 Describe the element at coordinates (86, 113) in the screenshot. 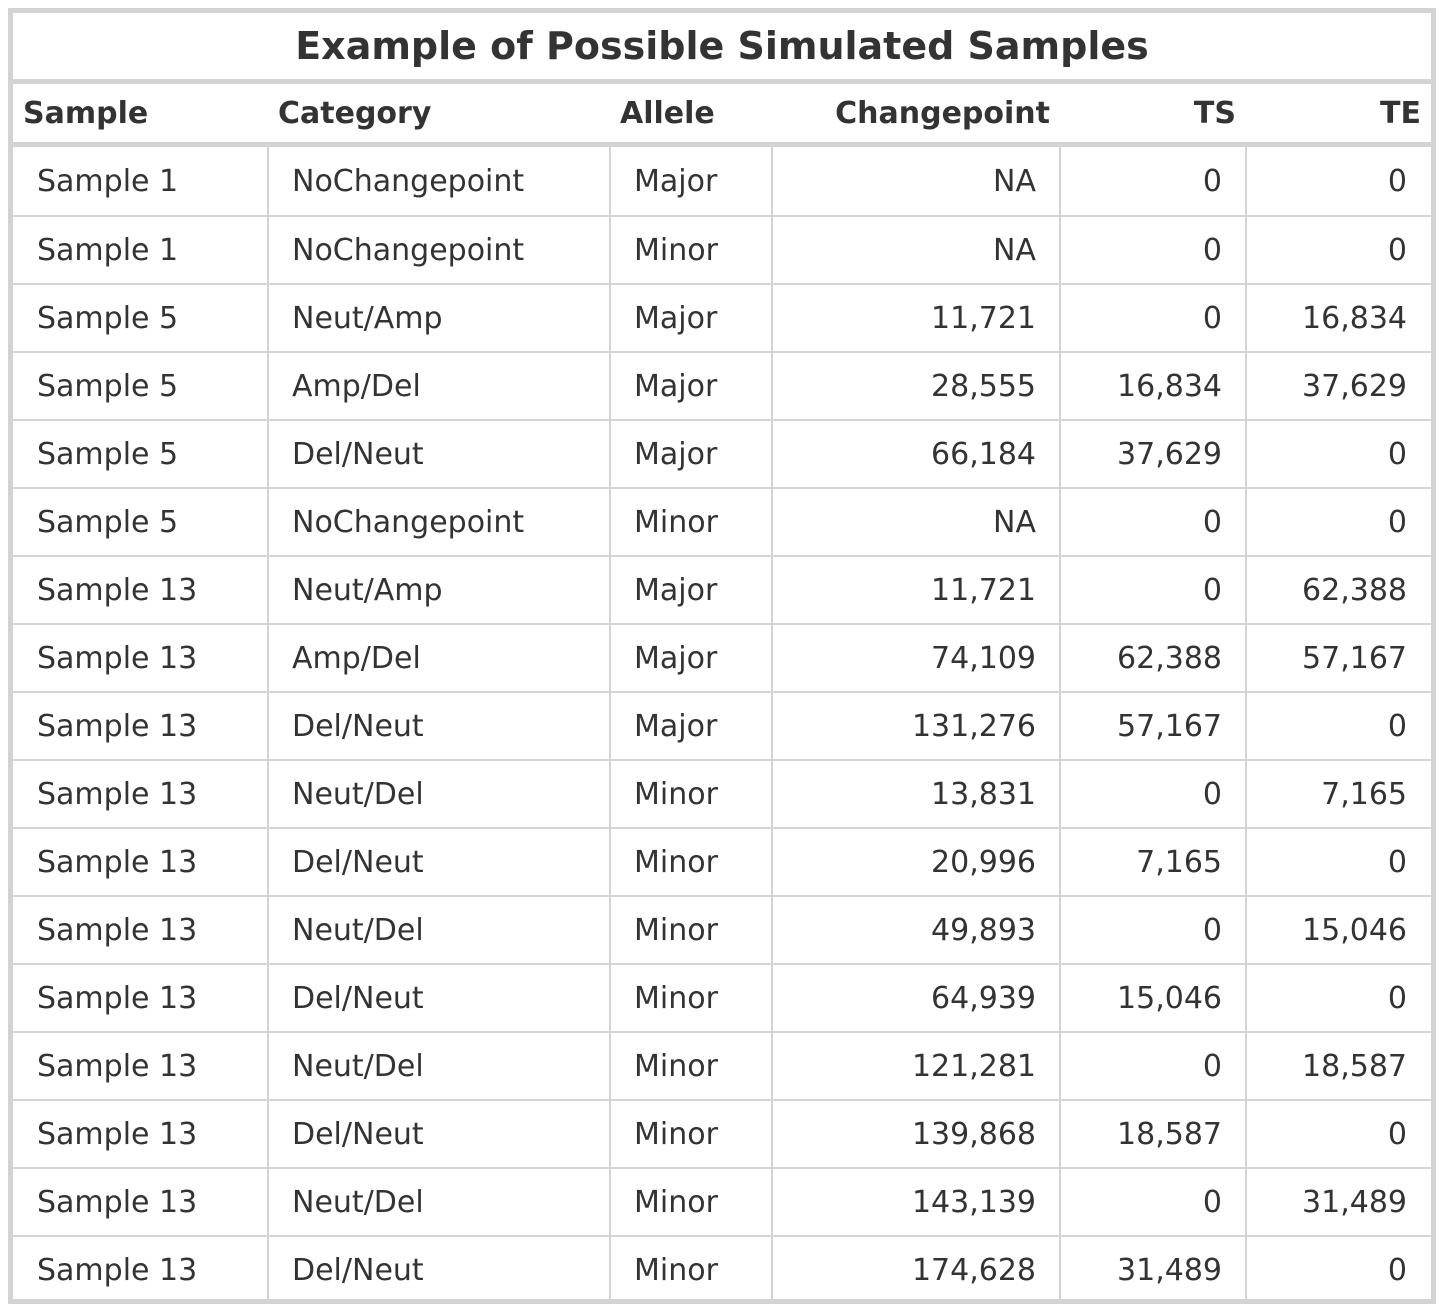

I see `header-sample: Sample` at that location.